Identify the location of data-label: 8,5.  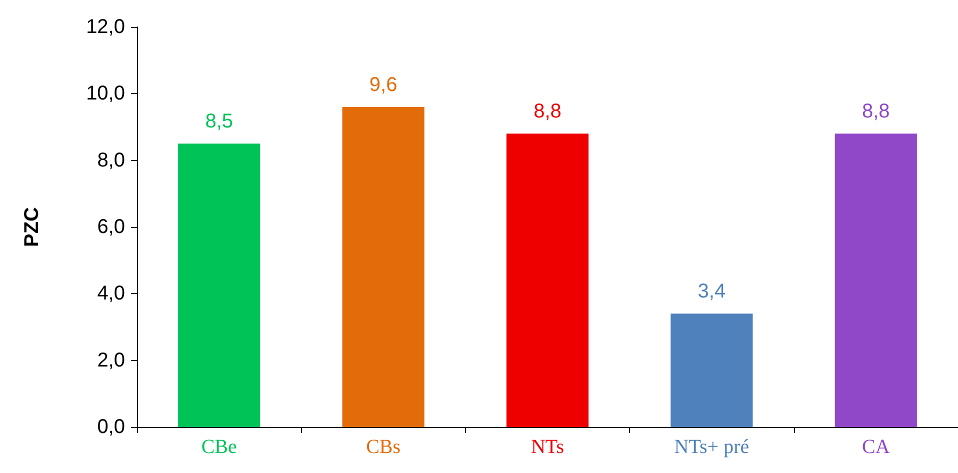
(219, 121).